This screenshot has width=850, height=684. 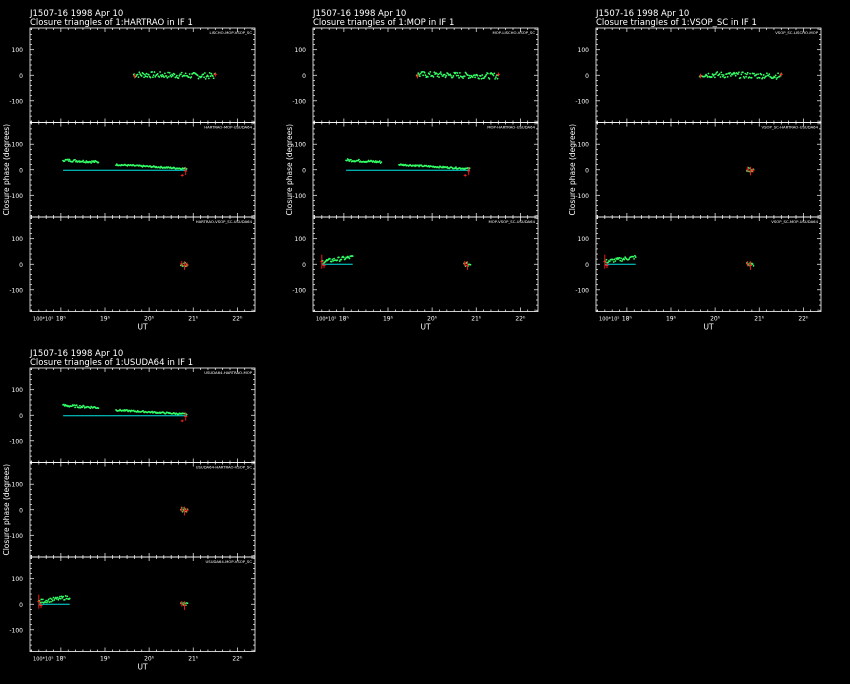 I want to click on x-tick-label-first: 100*10⁵, so click(x=43, y=660).